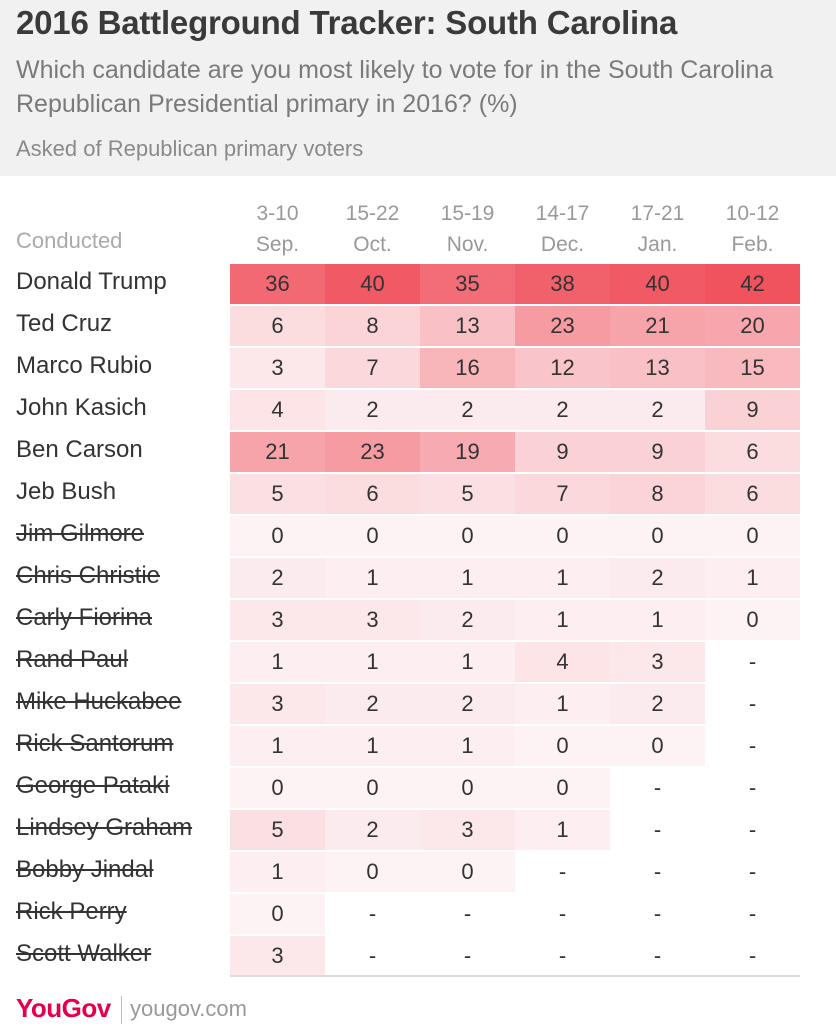 Image resolution: width=836 pixels, height=1034 pixels. I want to click on heatmap-cell: 5, so click(467, 494).